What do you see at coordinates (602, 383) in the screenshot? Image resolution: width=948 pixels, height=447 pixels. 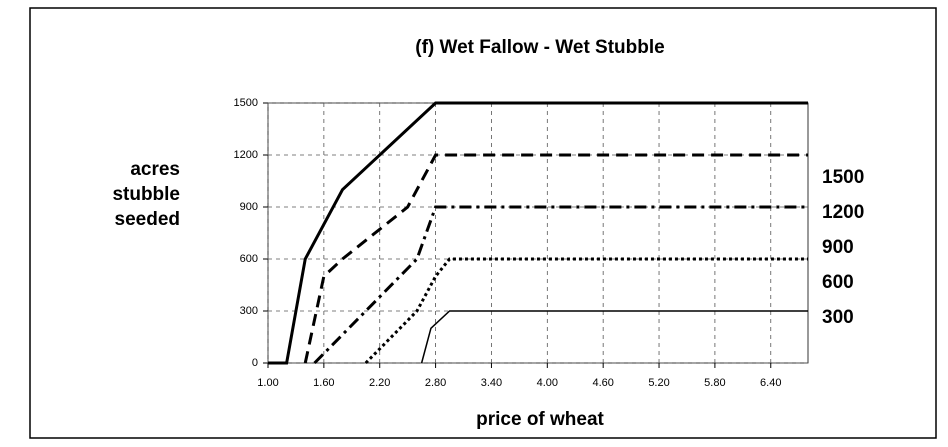 I see `x-tick-label: 4.60` at bounding box center [602, 383].